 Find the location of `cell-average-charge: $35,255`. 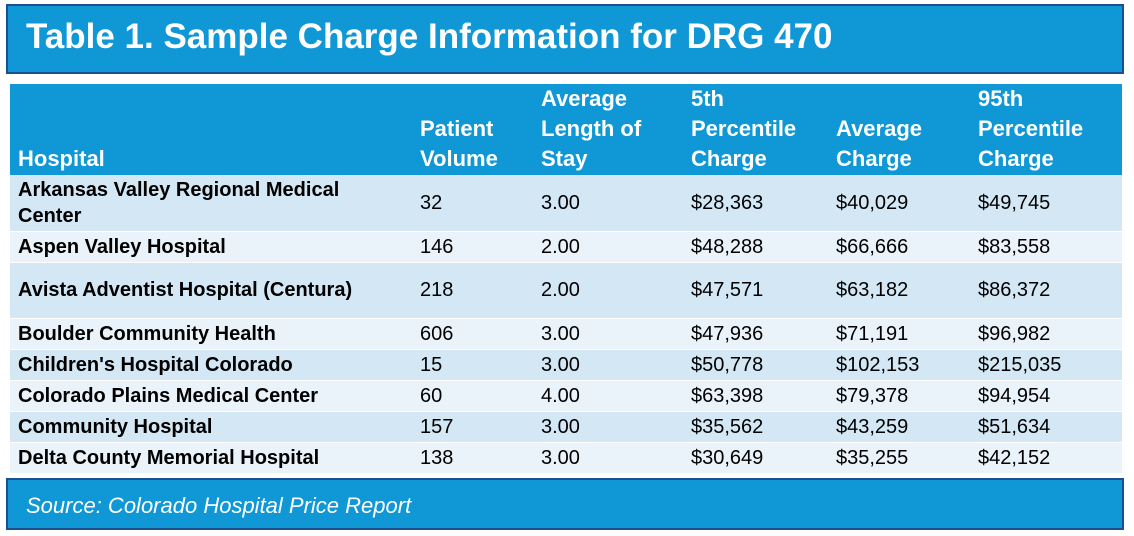

cell-average-charge: $35,255 is located at coordinates (899, 457).